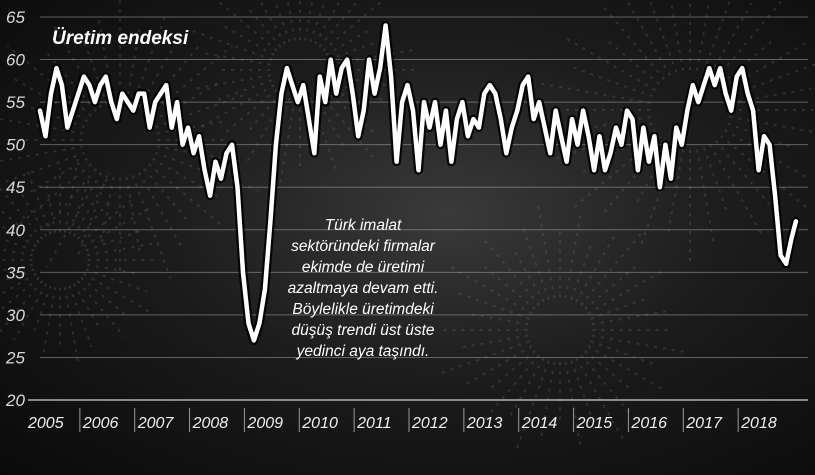 Image resolution: width=815 pixels, height=475 pixels. Describe the element at coordinates (15, 400) in the screenshot. I see `y-tick-label: 20` at that location.